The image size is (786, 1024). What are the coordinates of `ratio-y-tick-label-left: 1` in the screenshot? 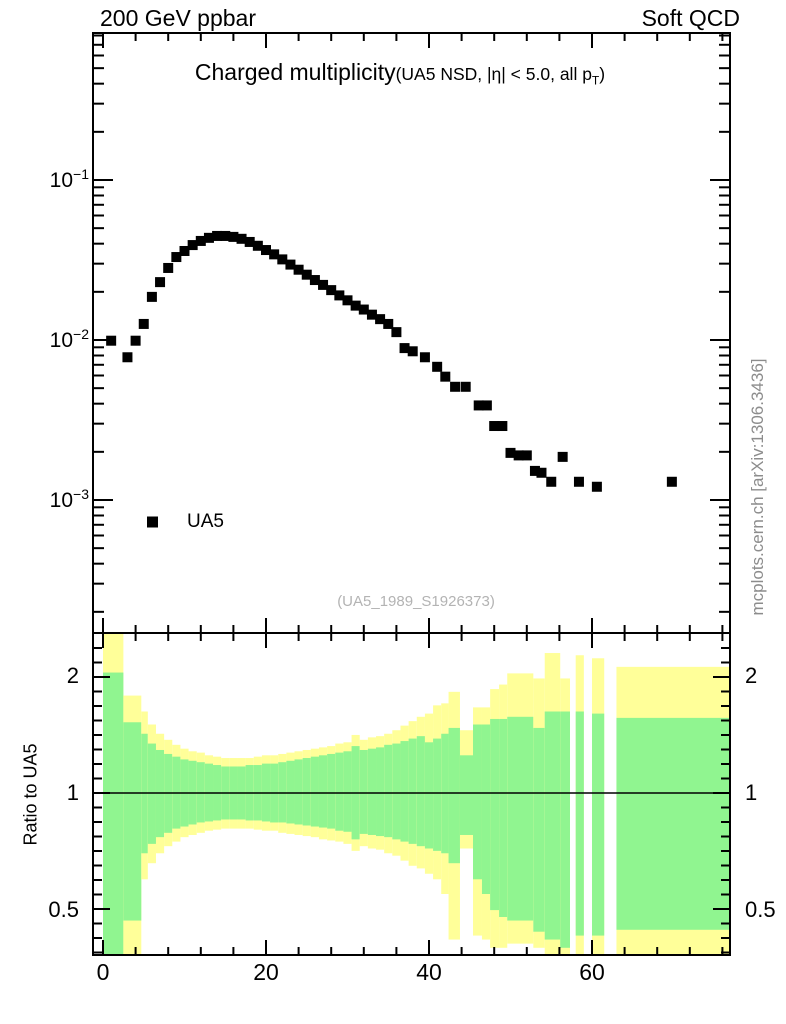 It's located at (72, 792).